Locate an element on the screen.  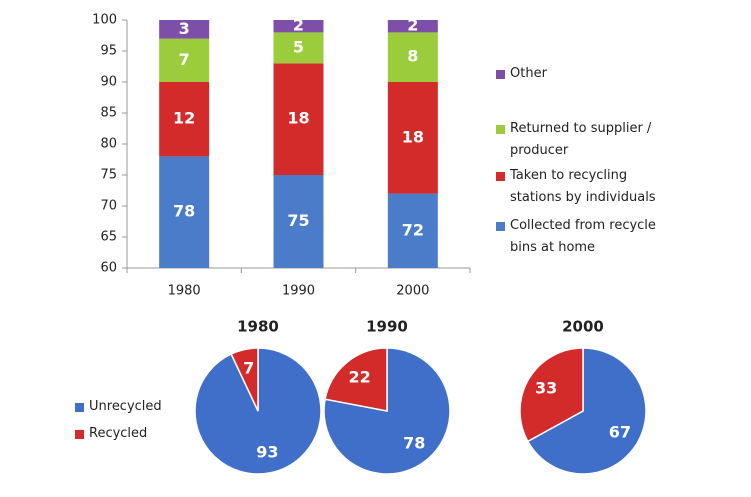
legend-label: Other is located at coordinates (528, 73).